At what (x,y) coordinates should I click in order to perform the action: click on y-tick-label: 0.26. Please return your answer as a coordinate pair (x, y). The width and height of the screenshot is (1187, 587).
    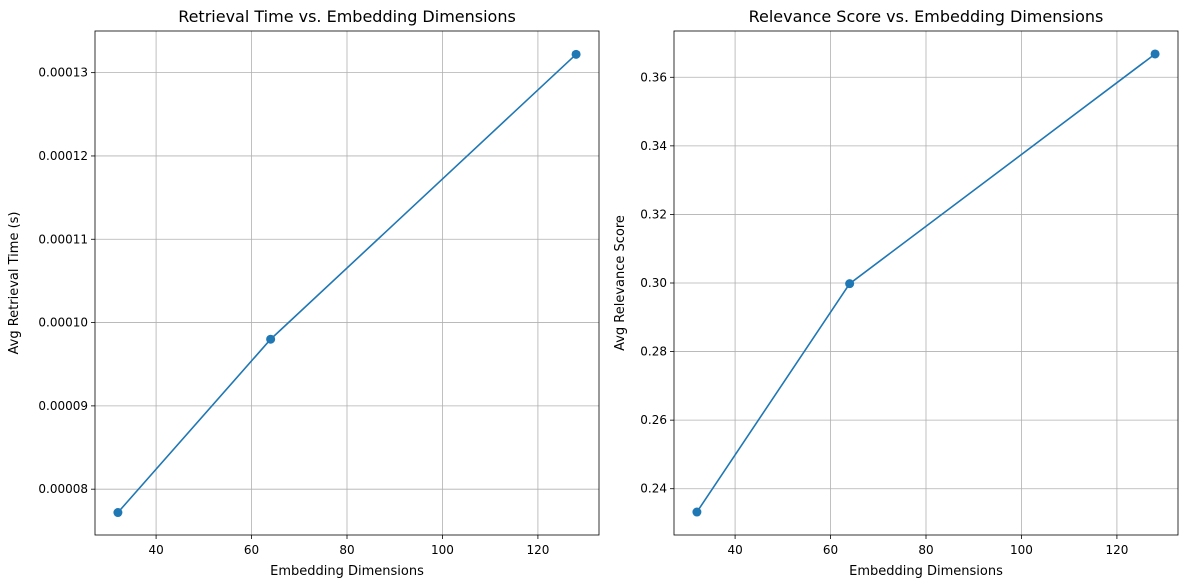
    Looking at the image, I should click on (653, 420).